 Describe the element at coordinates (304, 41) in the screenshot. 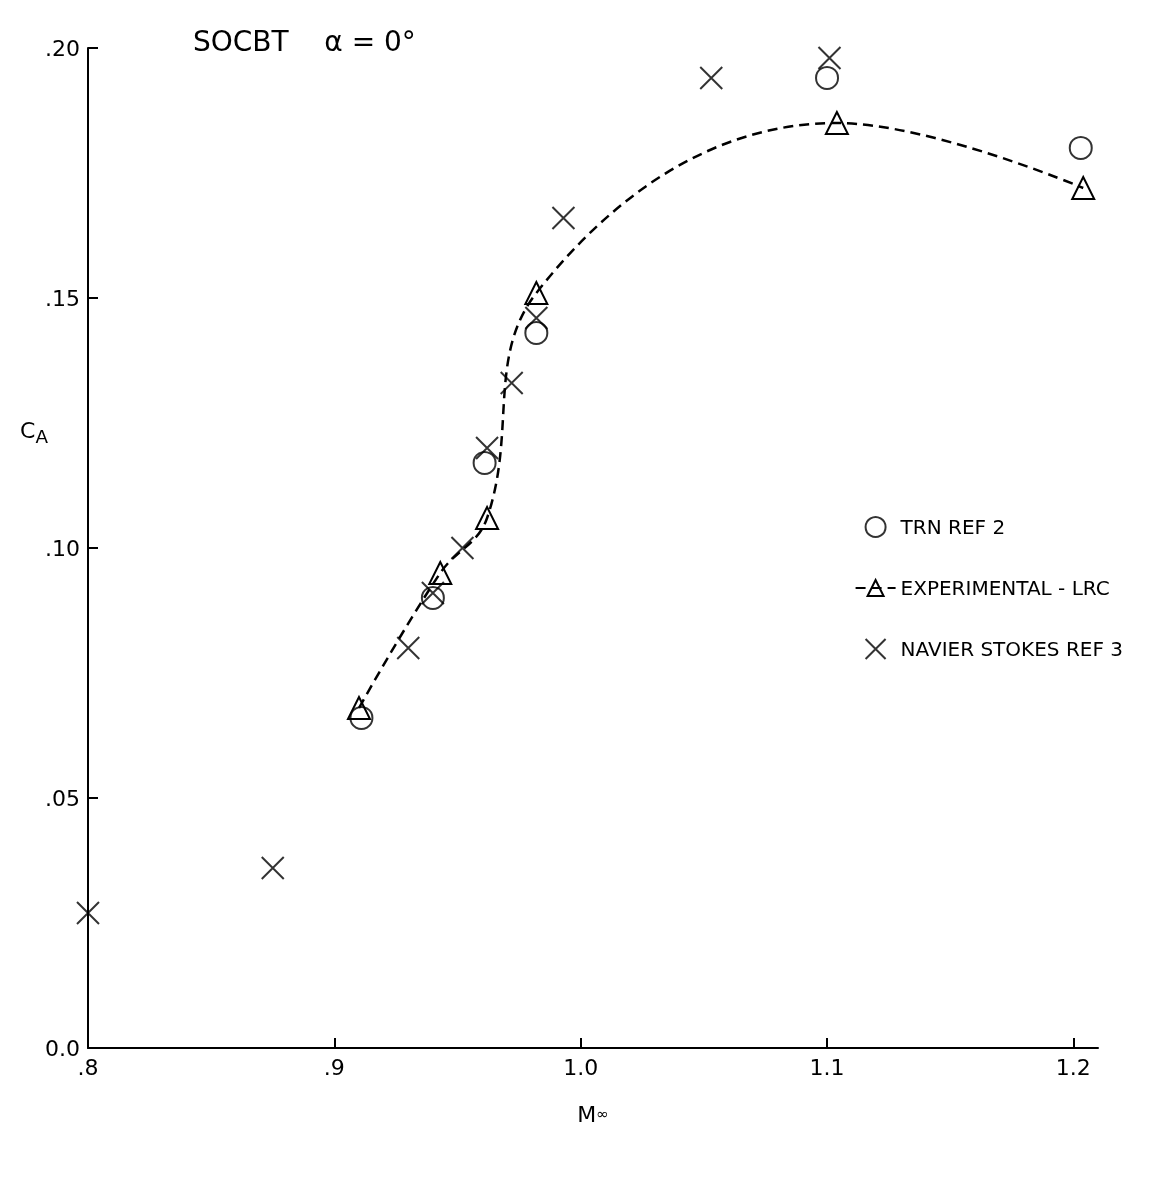

I see `chart-title: SOCBT α = 0°` at that location.